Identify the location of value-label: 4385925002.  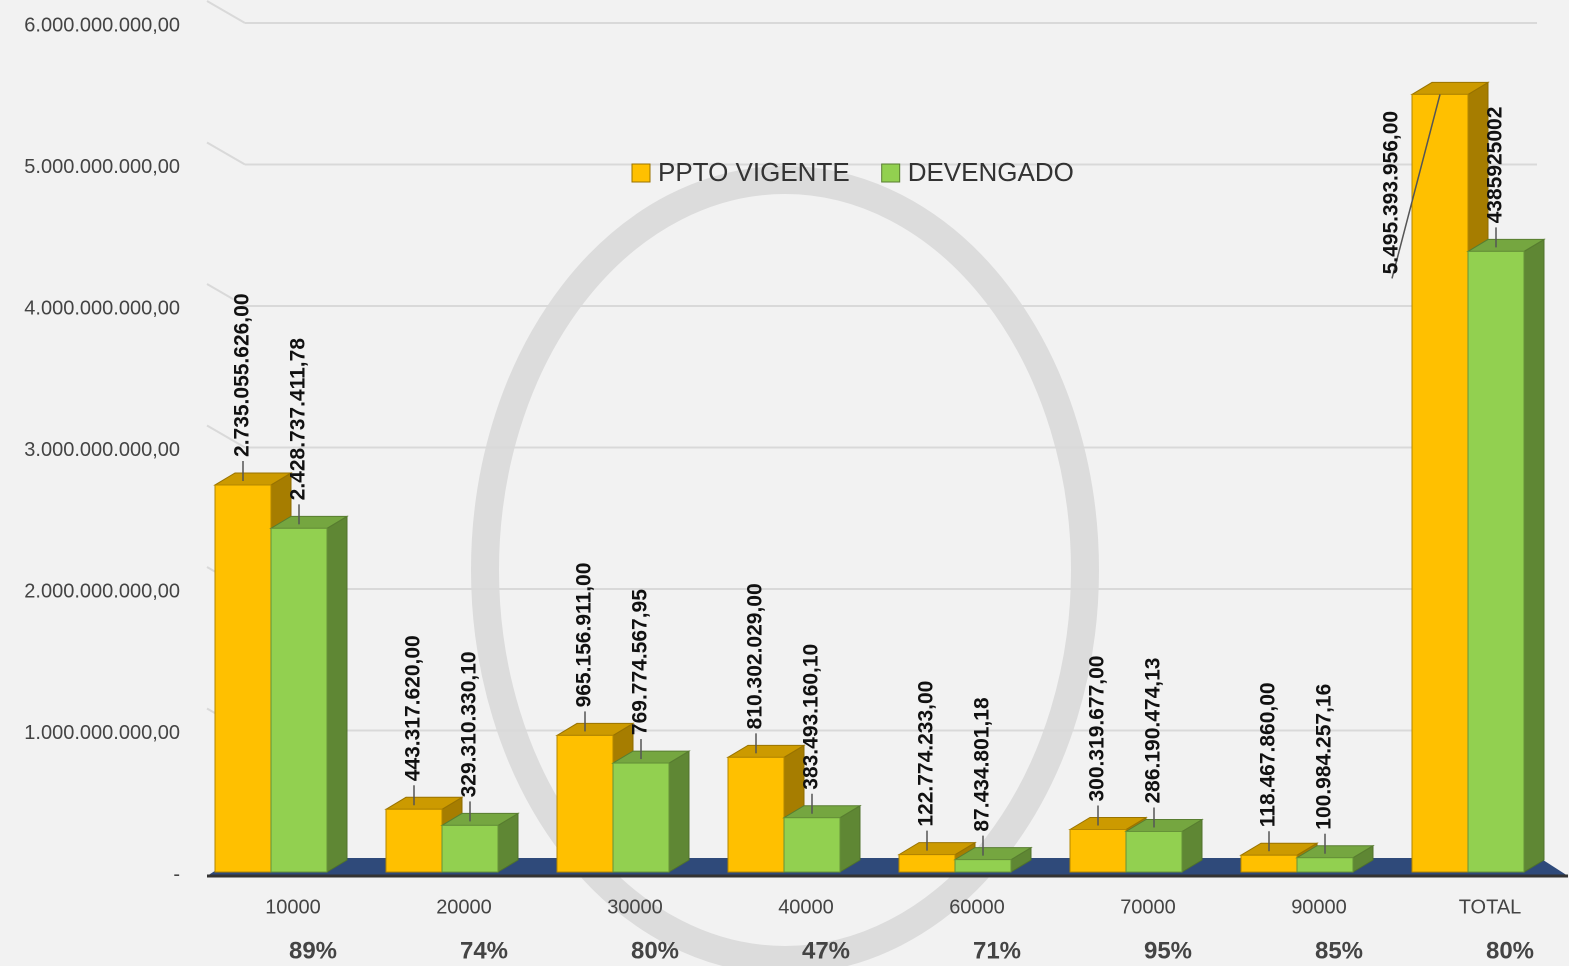
(1495, 165).